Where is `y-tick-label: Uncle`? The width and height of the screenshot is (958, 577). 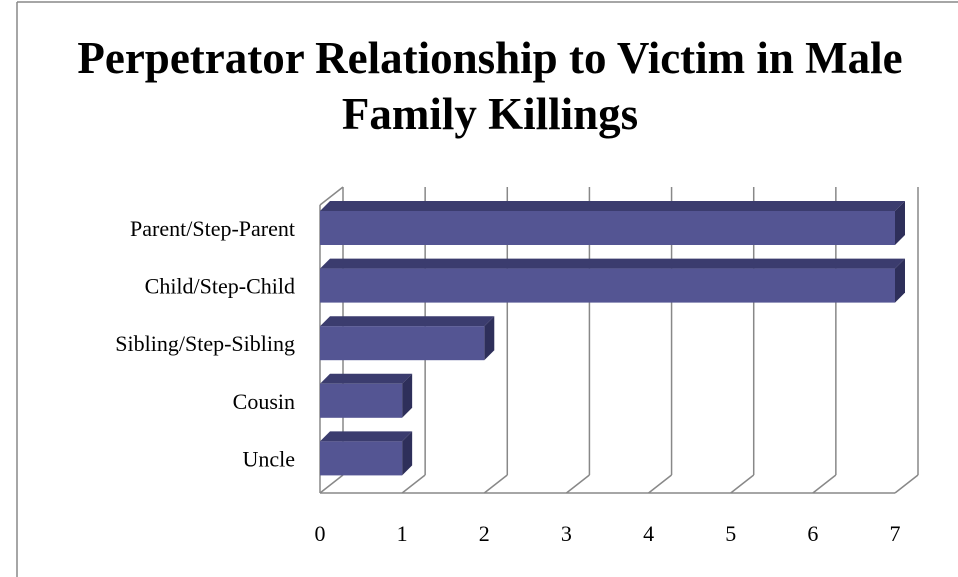 y-tick-label: Uncle is located at coordinates (268, 458).